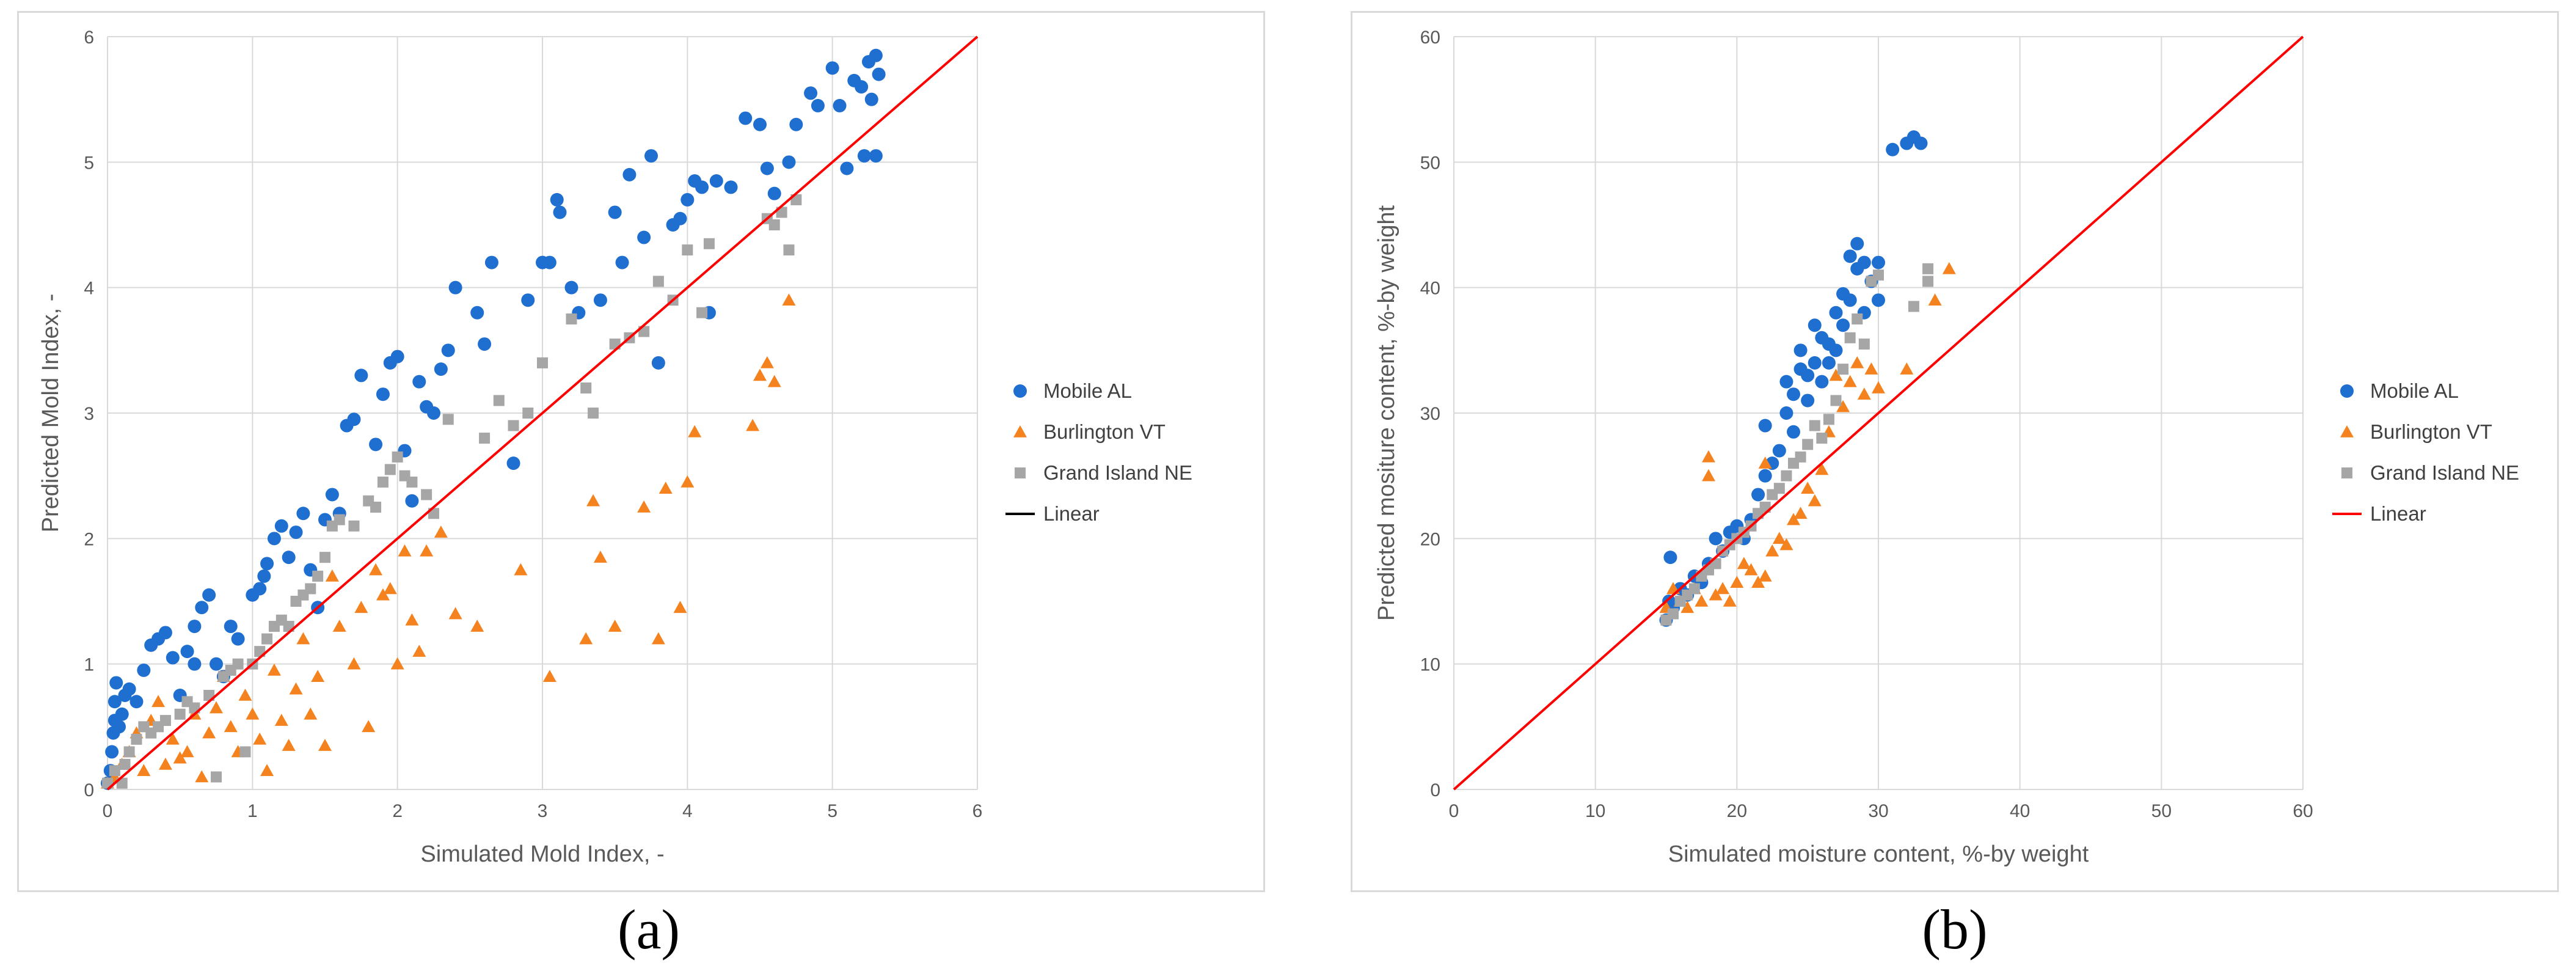 Image resolution: width=2576 pixels, height=974 pixels. I want to click on legend-marker-mobile-al, so click(1020, 391).